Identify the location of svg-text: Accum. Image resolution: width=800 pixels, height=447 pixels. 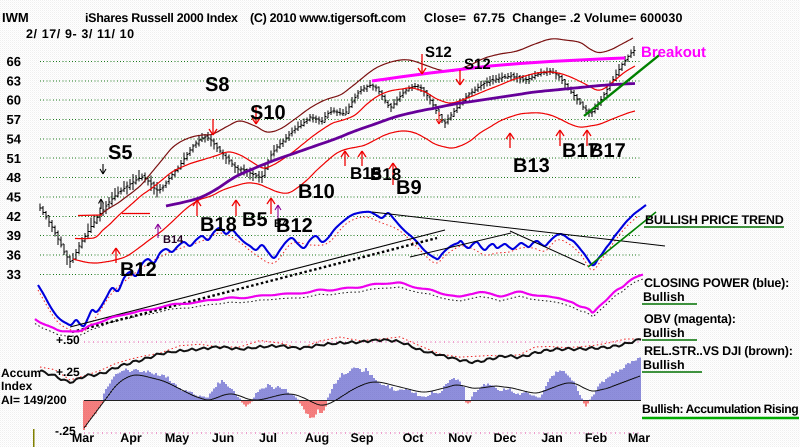
(21, 373).